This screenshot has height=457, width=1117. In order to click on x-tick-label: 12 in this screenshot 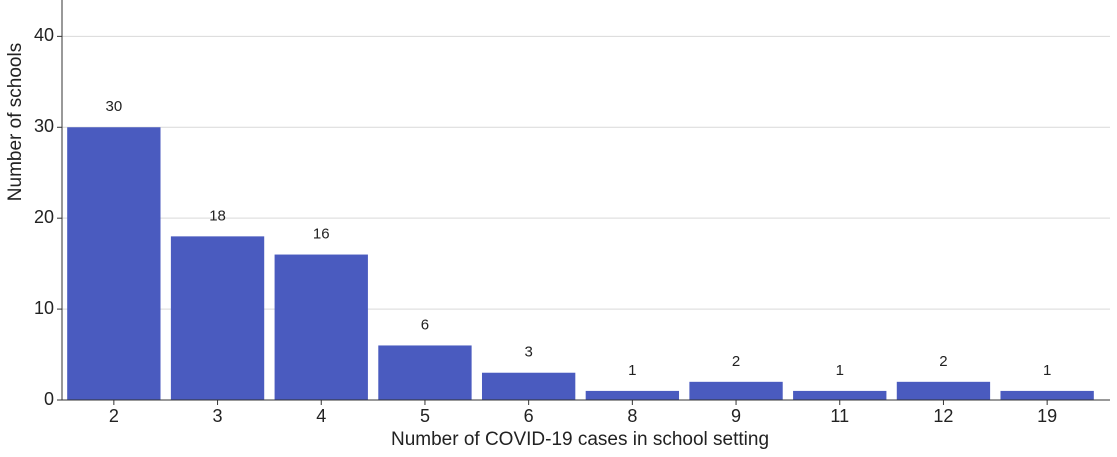, I will do `click(943, 416)`.